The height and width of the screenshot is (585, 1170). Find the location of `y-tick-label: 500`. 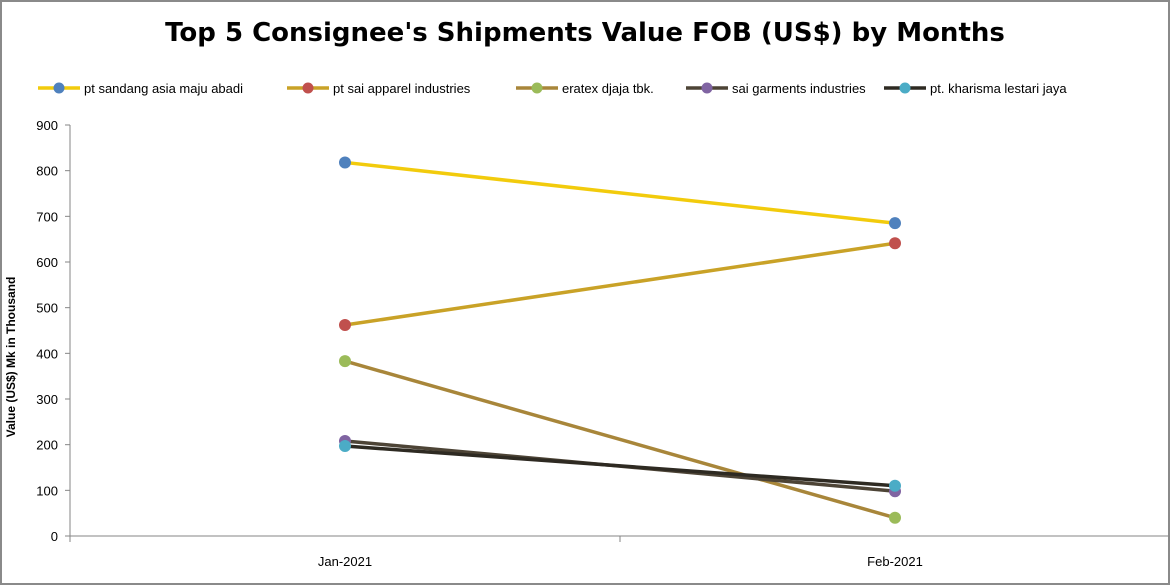

y-tick-label: 500 is located at coordinates (47, 308).